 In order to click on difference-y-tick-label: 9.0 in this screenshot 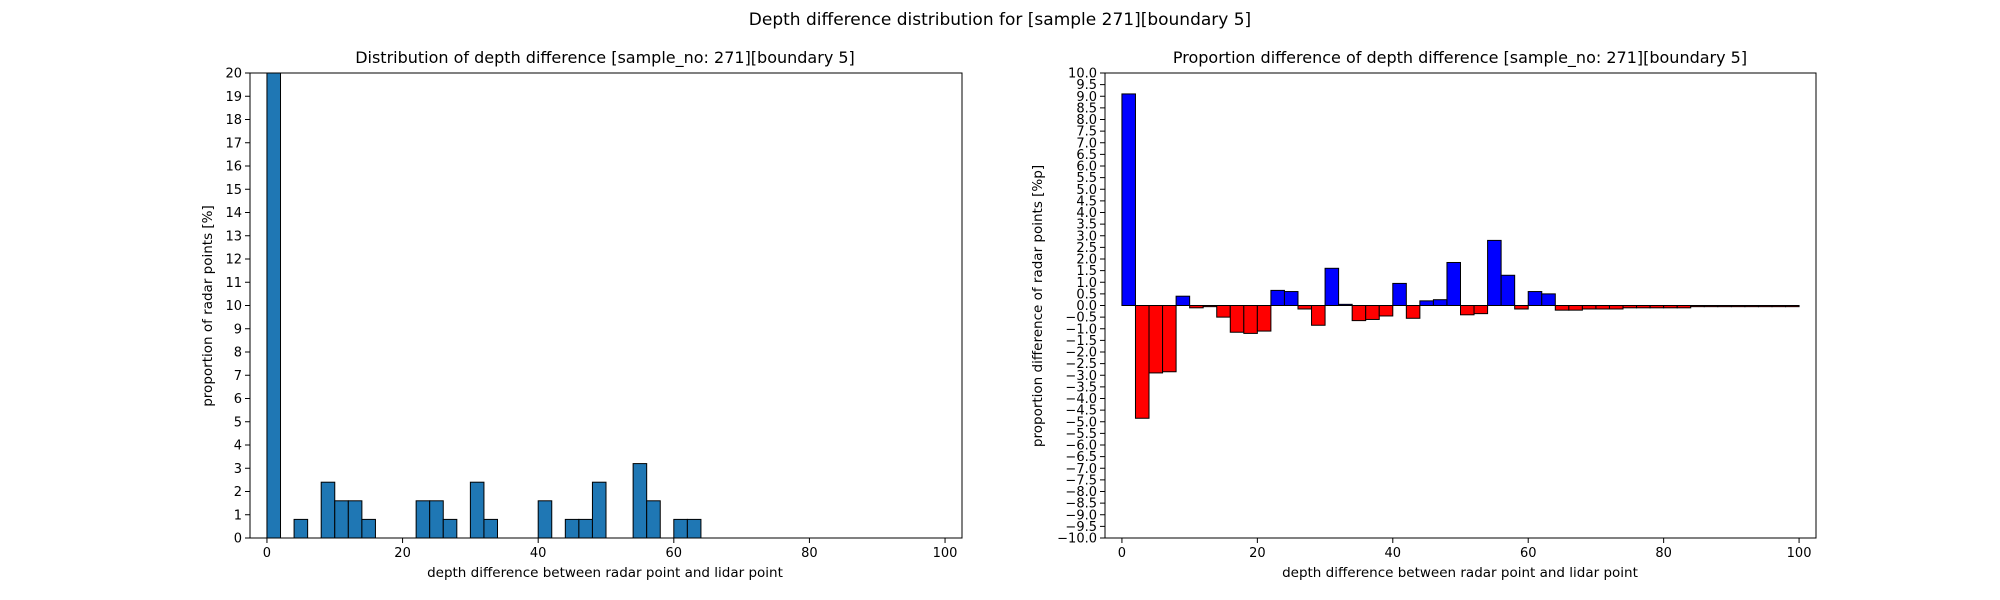, I will do `click(1086, 97)`.